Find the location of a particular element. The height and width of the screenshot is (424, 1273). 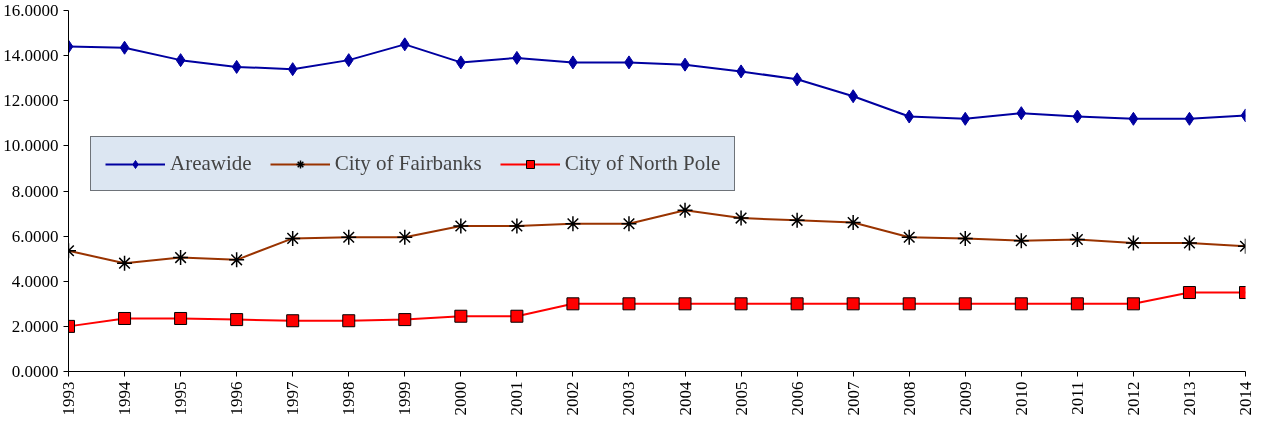

x-tick-label: 1996 is located at coordinates (237, 398).